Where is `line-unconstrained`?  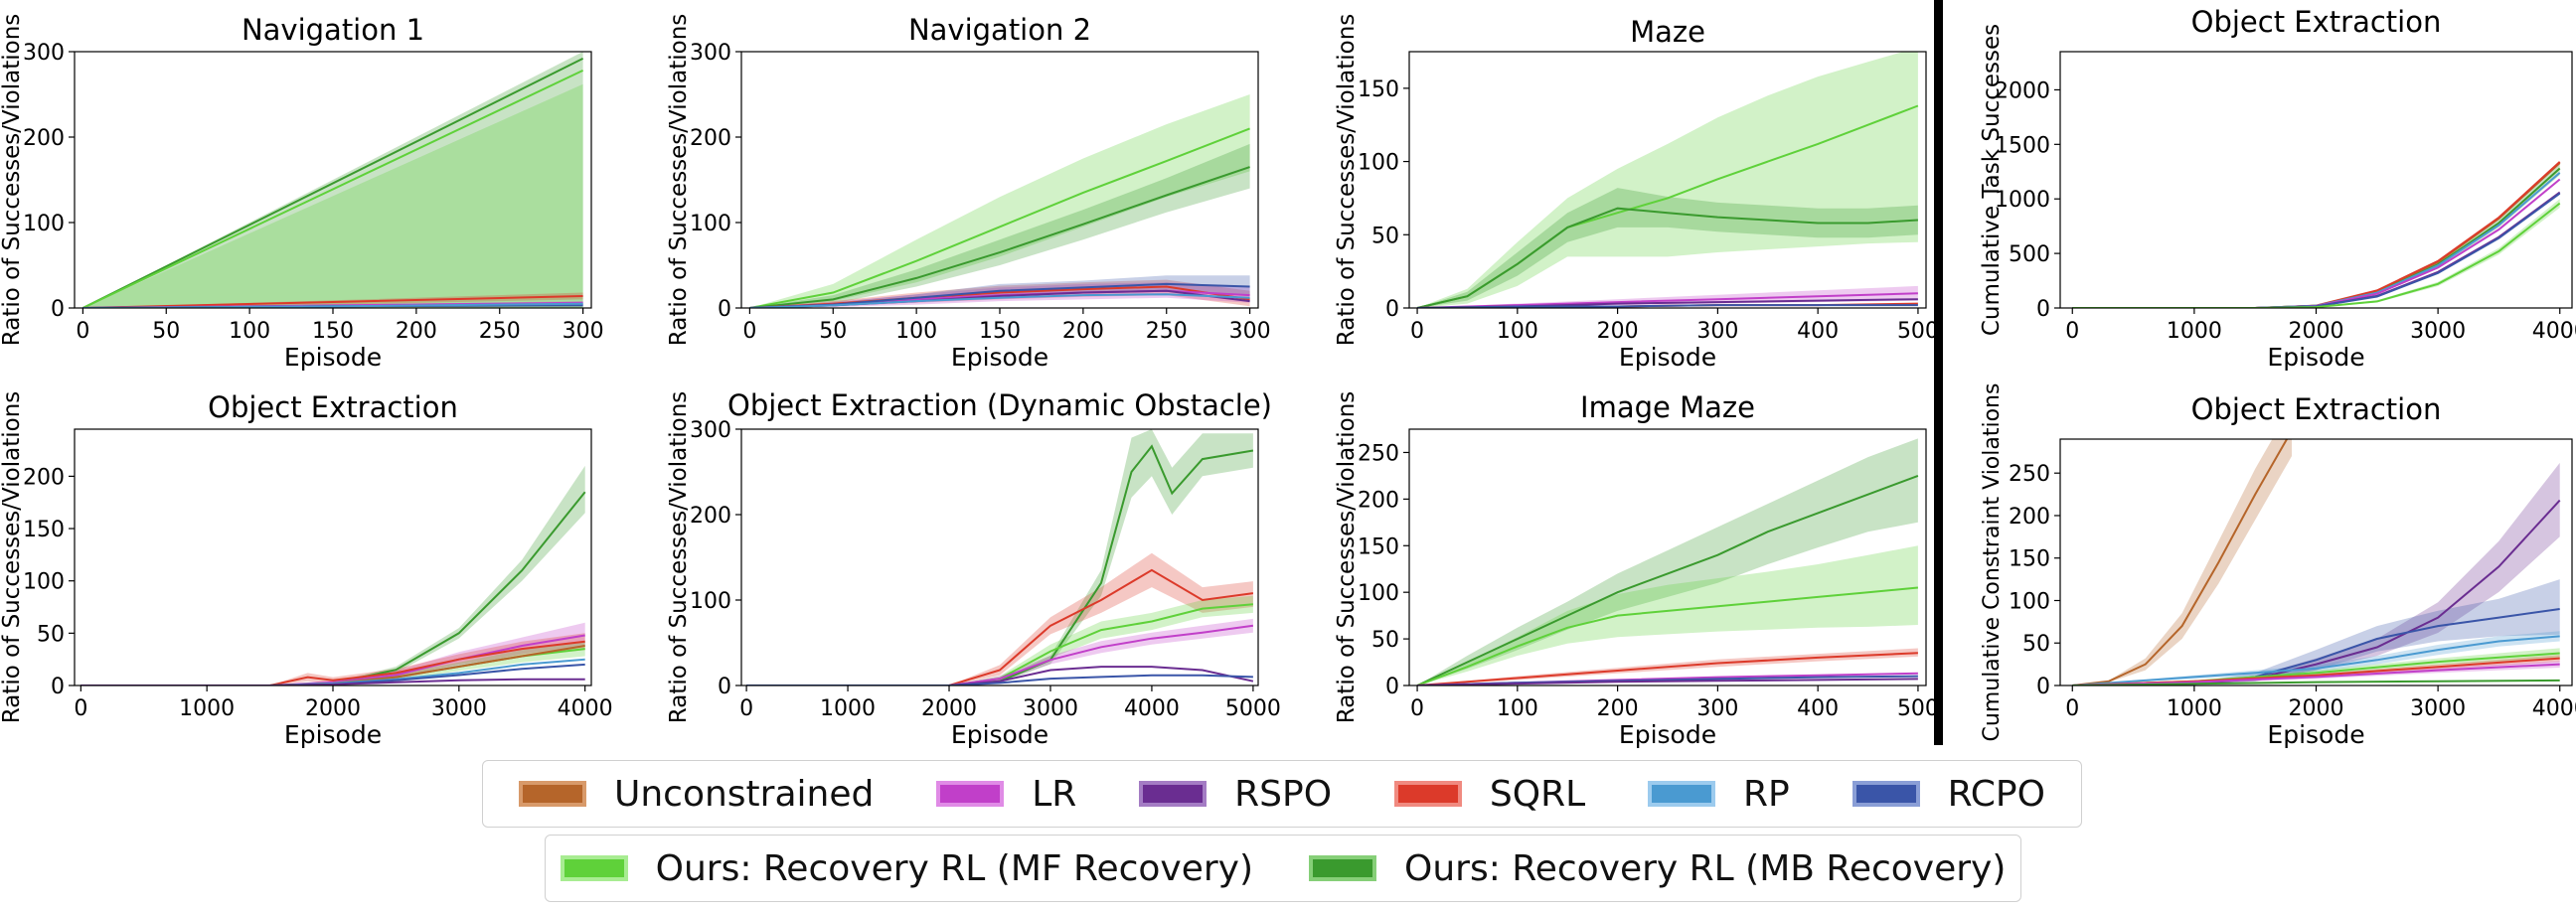
line-unconstrained is located at coordinates (2316, 235).